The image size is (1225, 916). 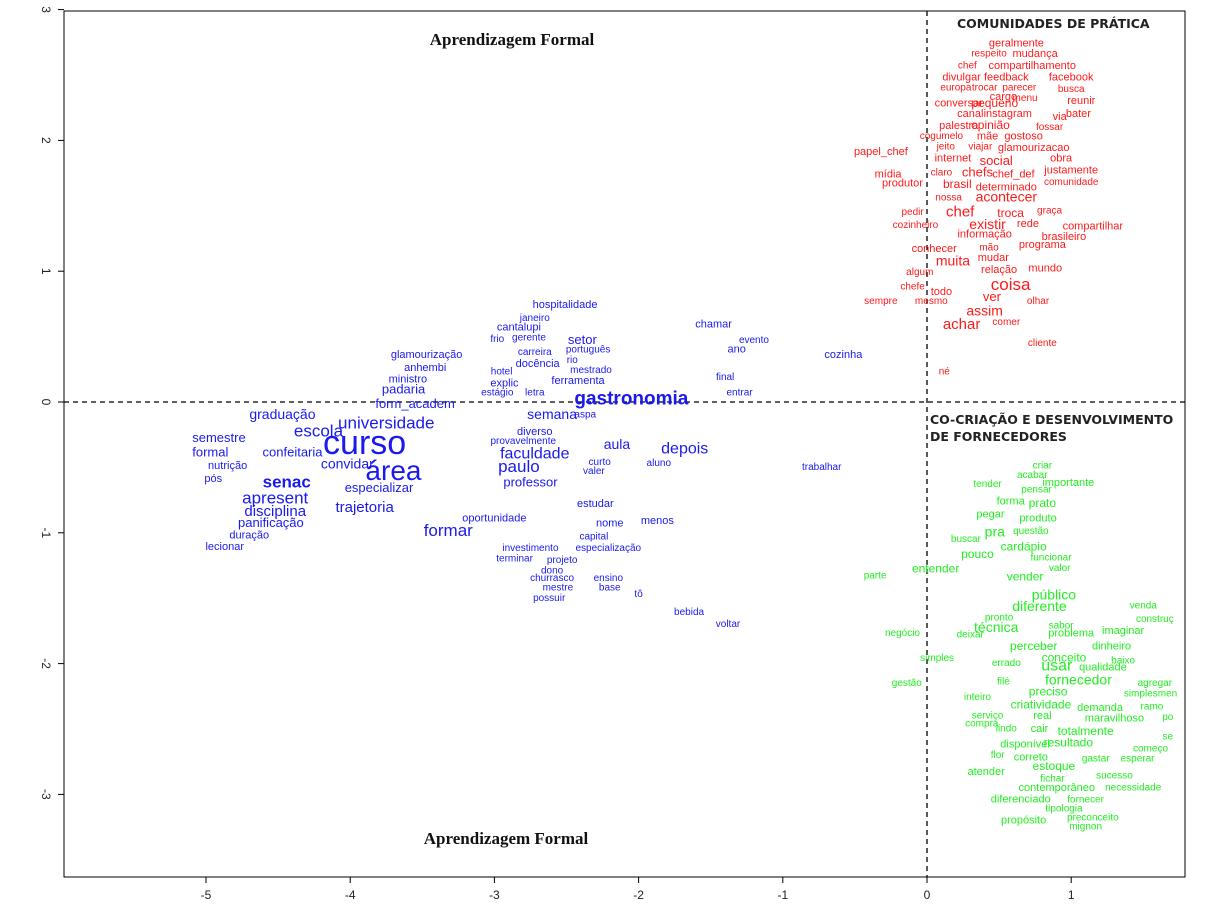 I want to click on word-cluster1: algum, so click(x=919, y=272).